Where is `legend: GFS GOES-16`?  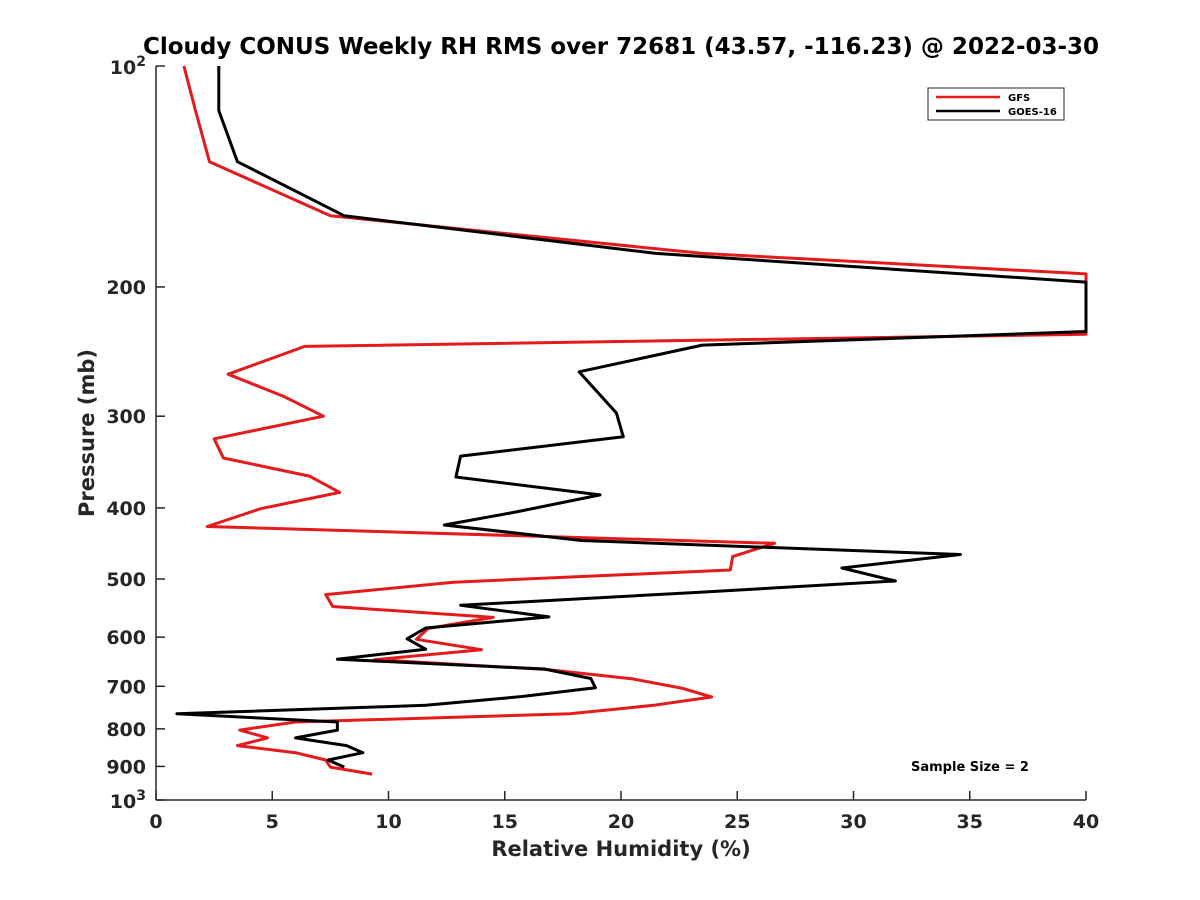
legend: GFS GOES-16 is located at coordinates (996, 104).